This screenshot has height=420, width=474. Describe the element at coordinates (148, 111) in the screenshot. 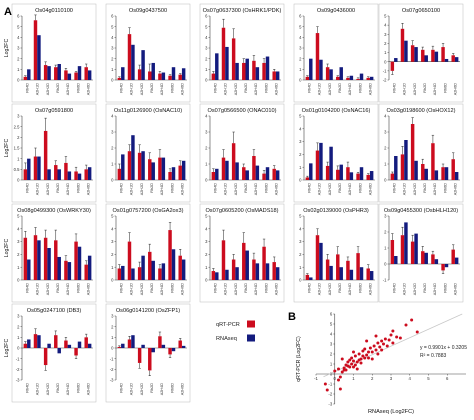

I see `panel-title: Os11g0126900 (OsNAC10)` at that location.